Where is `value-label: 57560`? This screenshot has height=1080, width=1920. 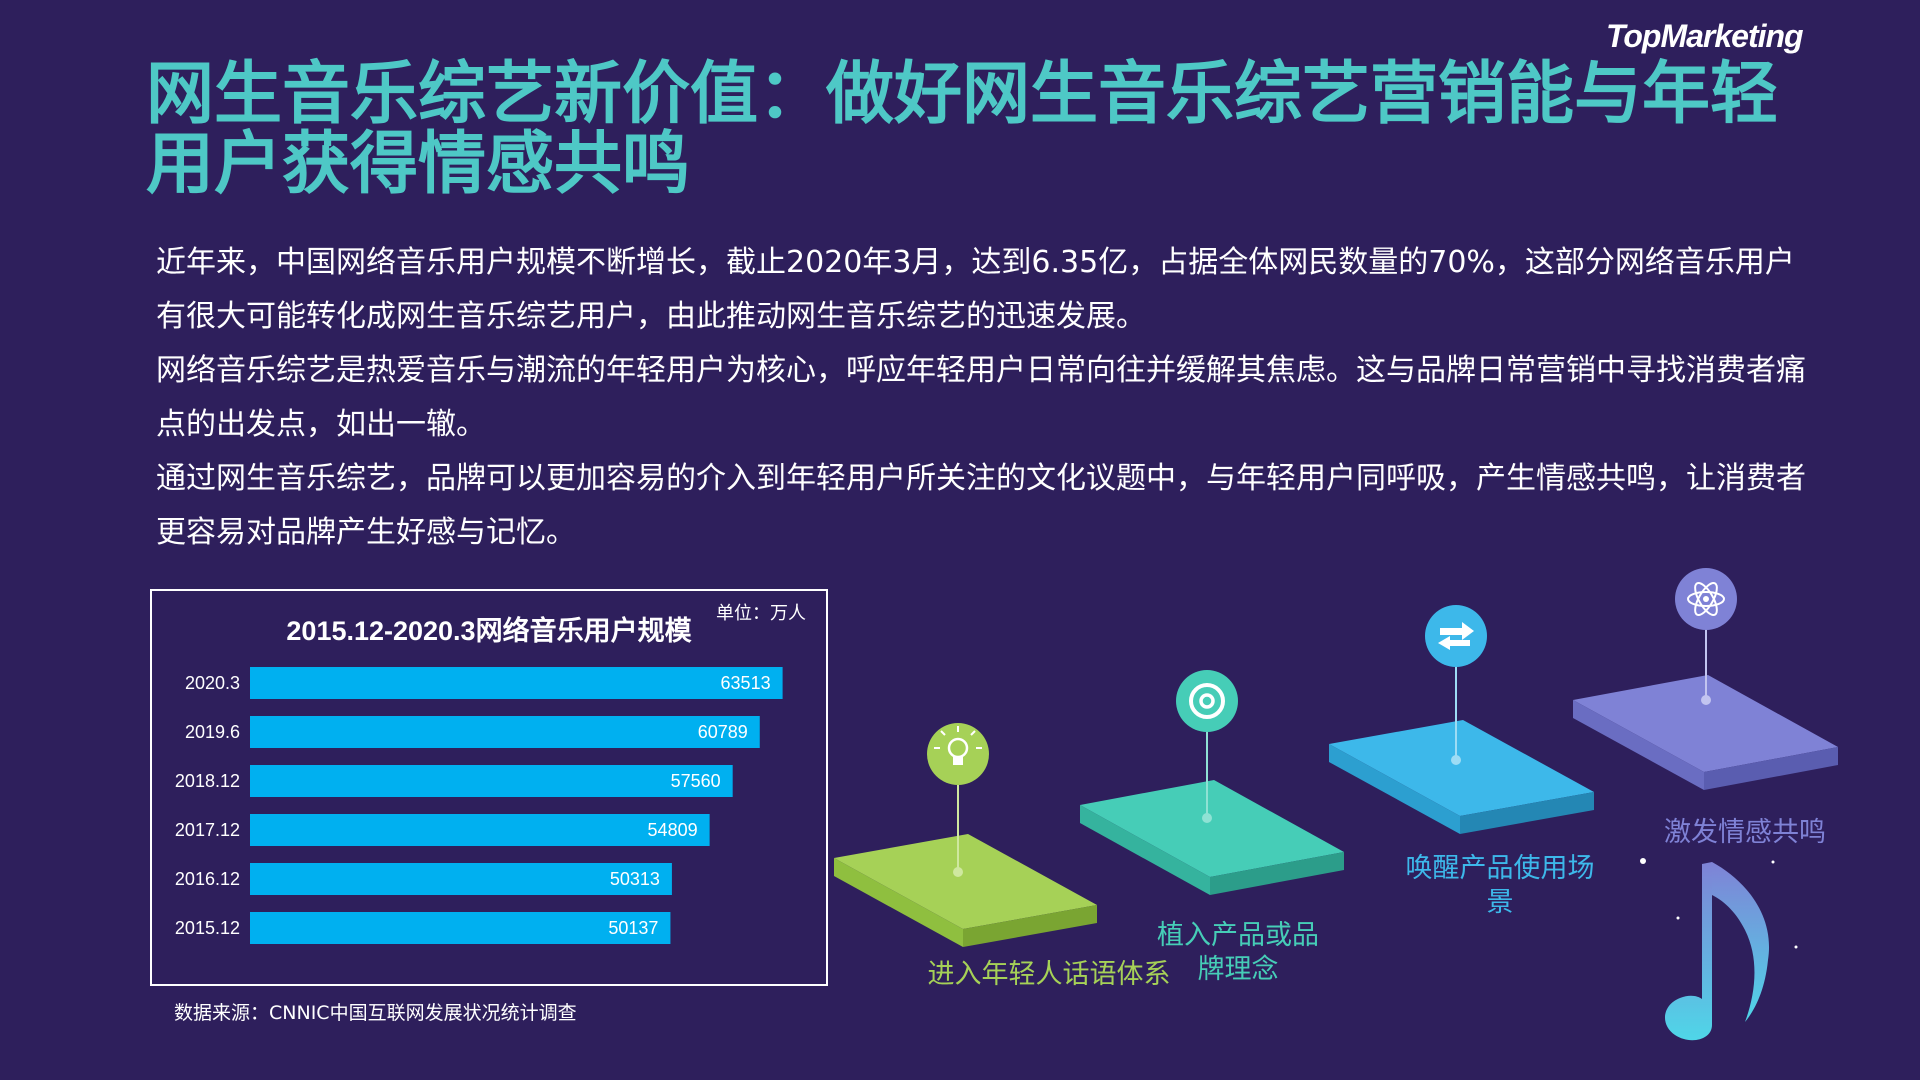 value-label: 57560 is located at coordinates (696, 781).